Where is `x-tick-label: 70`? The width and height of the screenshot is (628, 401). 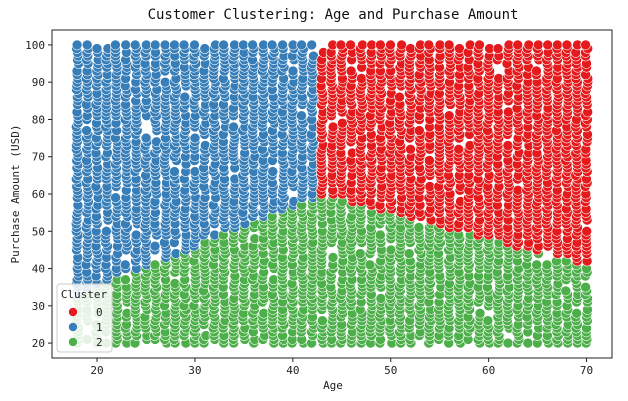 x-tick-label: 70 is located at coordinates (586, 370).